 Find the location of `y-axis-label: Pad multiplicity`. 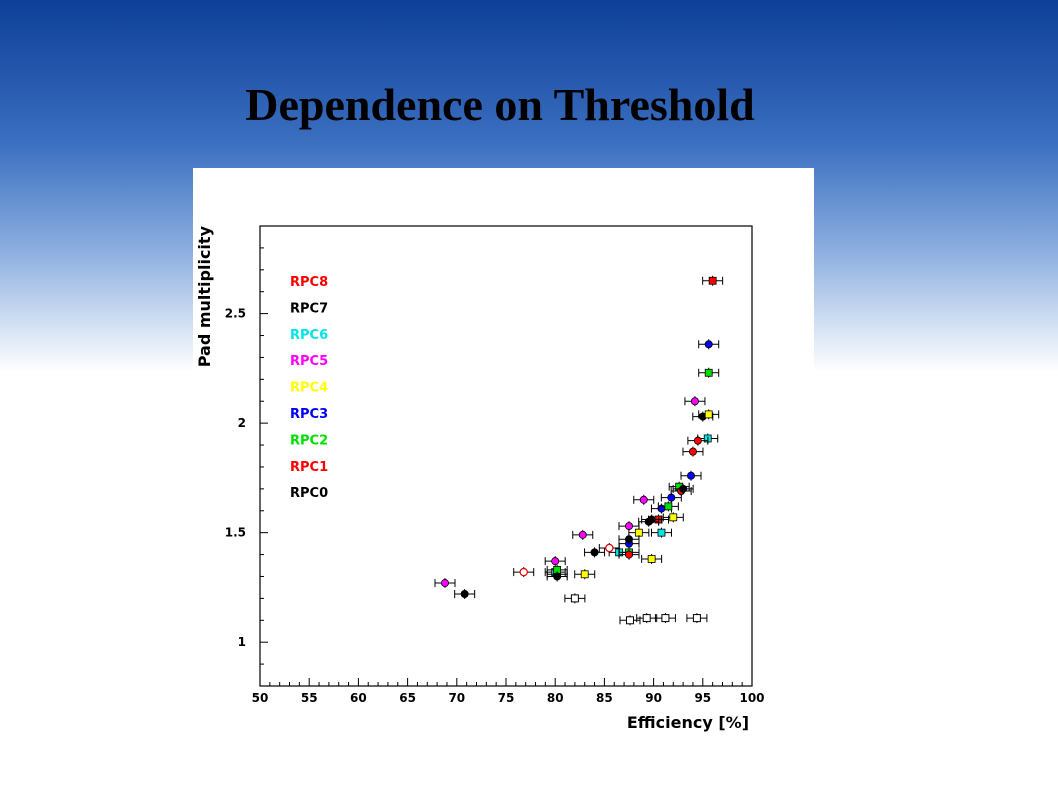

y-axis-label: Pad multiplicity is located at coordinates (204, 296).